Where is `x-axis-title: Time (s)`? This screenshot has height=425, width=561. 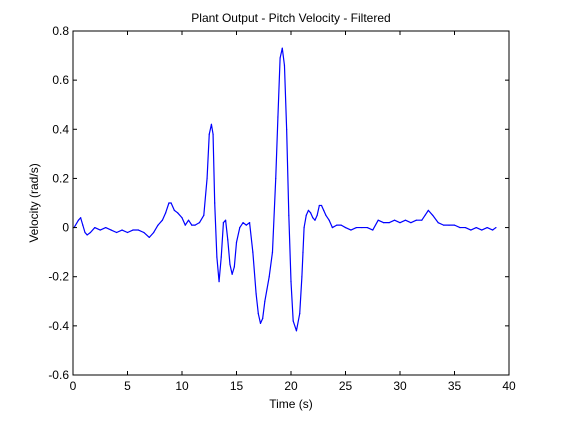
x-axis-title: Time (s) is located at coordinates (291, 404).